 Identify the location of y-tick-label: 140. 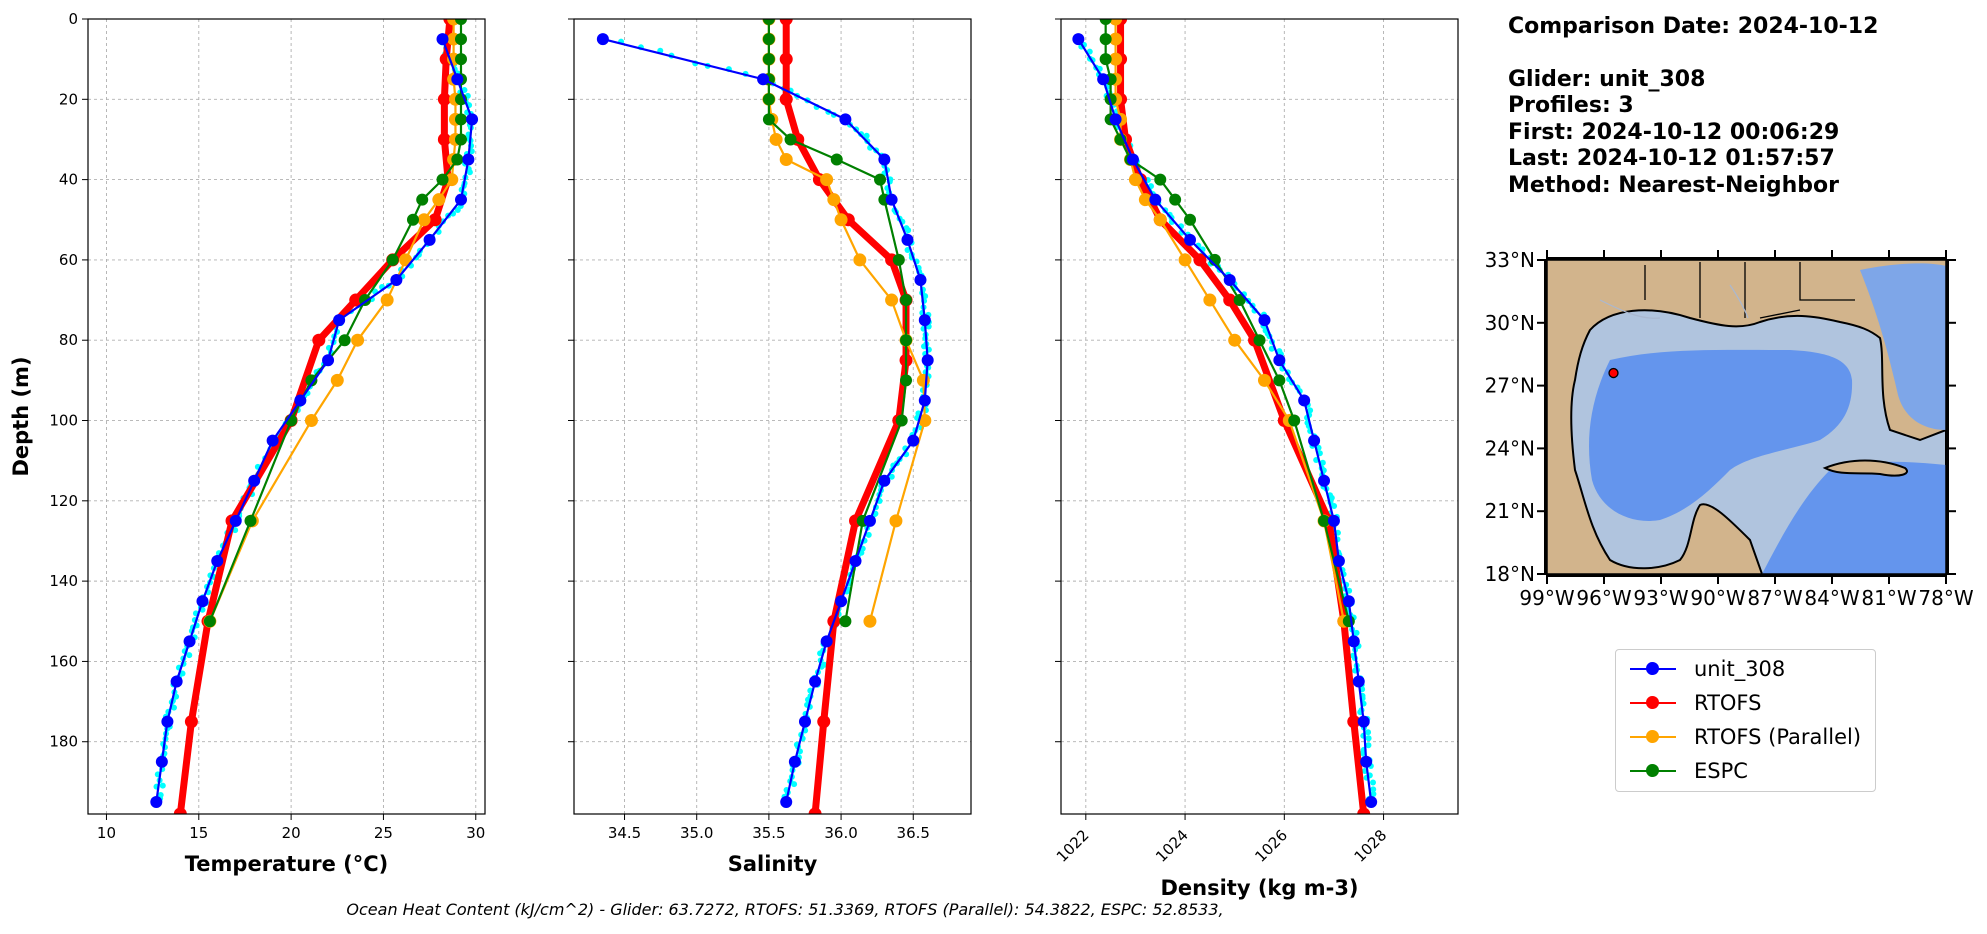
(63, 581).